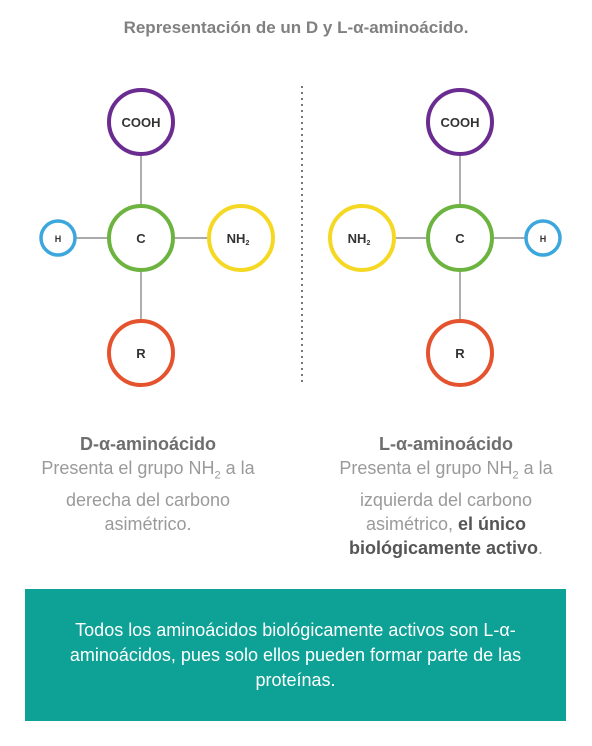 This screenshot has height=746, width=592. Describe the element at coordinates (160, 496) in the screenshot. I see `d-caption-text-after: a la derecha del carbono asimétrico.` at that location.